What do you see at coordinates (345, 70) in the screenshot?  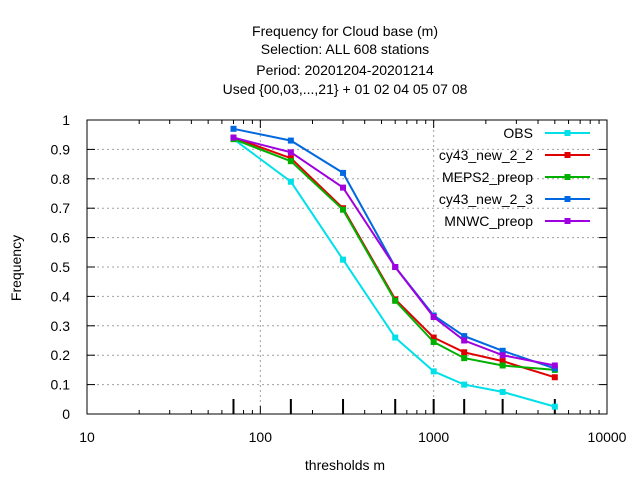 I see `title-line-3: Period: 20201204-20201214` at bounding box center [345, 70].